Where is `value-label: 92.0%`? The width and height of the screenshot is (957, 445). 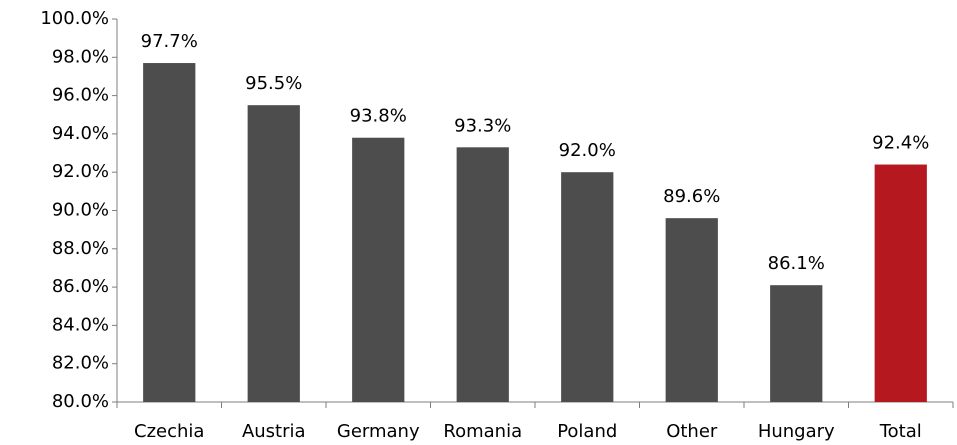 value-label: 92.0% is located at coordinates (587, 150).